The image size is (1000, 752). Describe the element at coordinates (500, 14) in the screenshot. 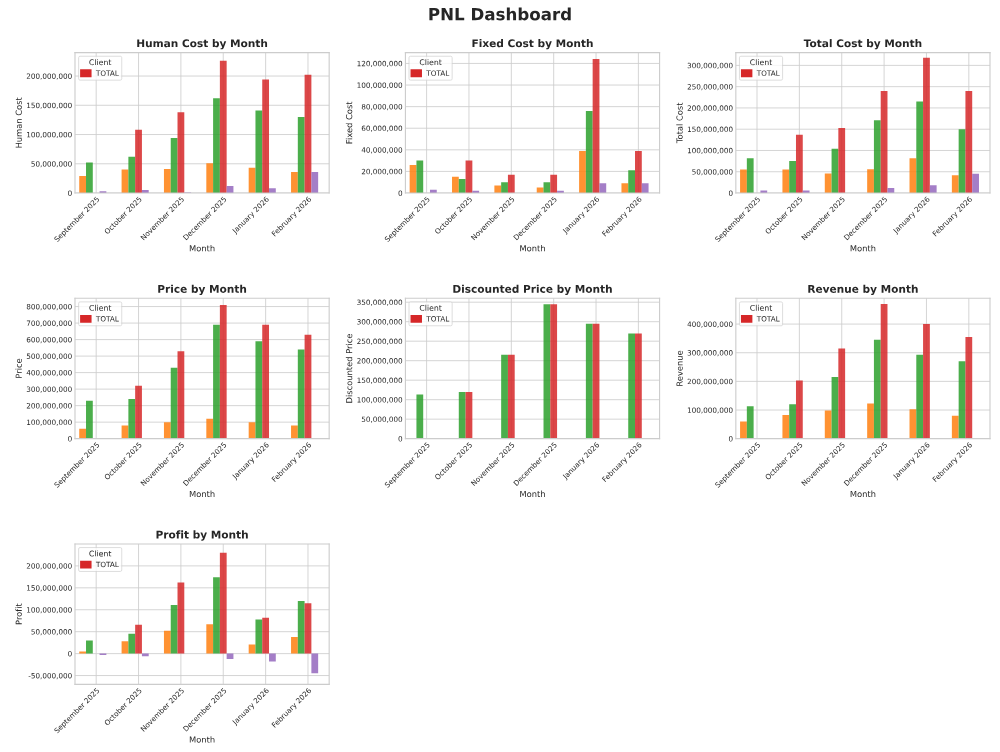

I see `text: PNL Dashboard` at that location.